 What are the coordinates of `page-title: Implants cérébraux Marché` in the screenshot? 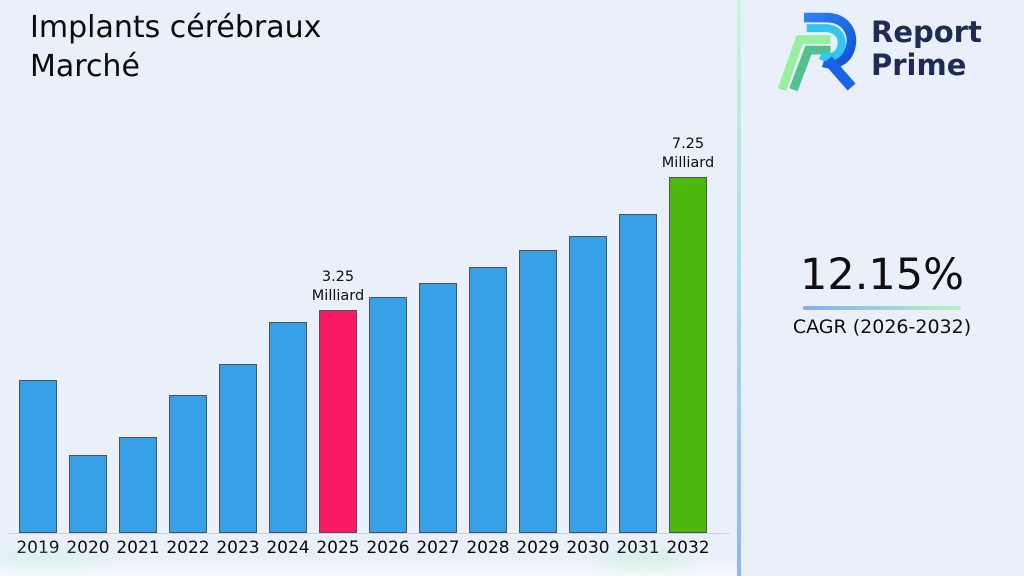 It's located at (175, 47).